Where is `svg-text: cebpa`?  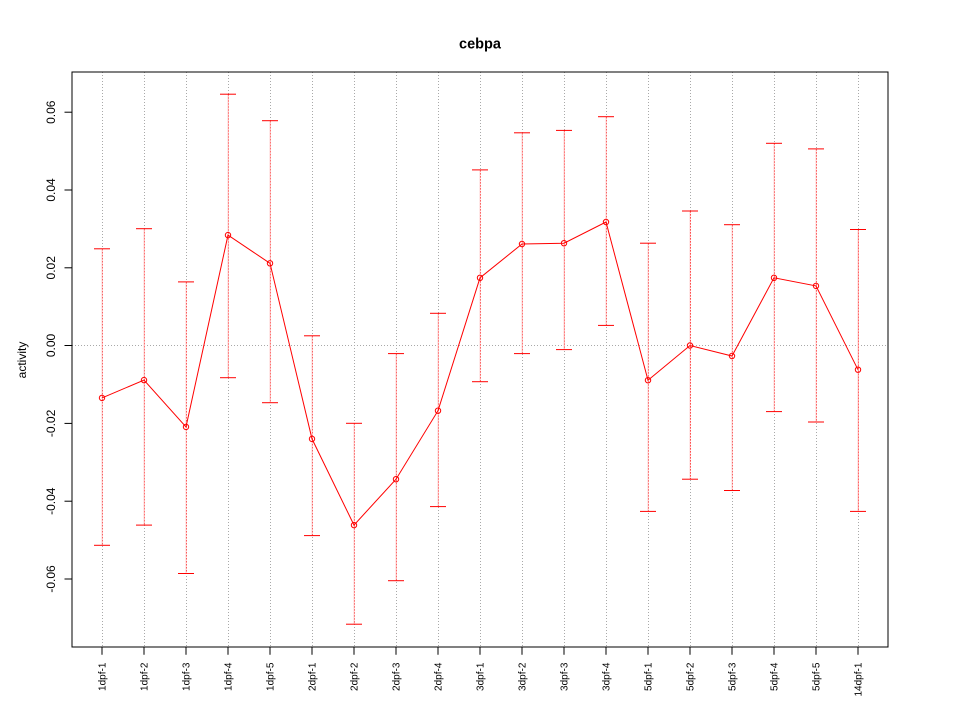 svg-text: cebpa is located at coordinates (480, 45).